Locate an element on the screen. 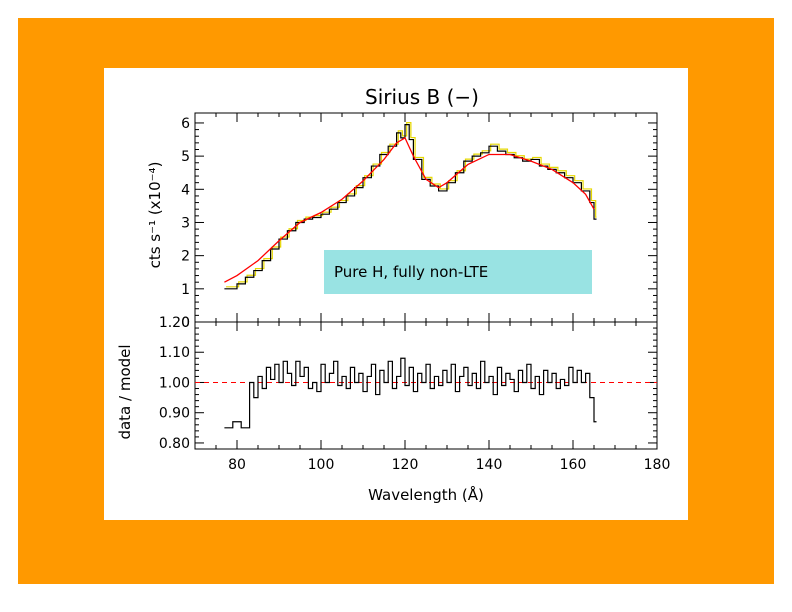  top-y-axis-label: cts s⁻¹ (x10⁻⁴) is located at coordinates (155, 215).